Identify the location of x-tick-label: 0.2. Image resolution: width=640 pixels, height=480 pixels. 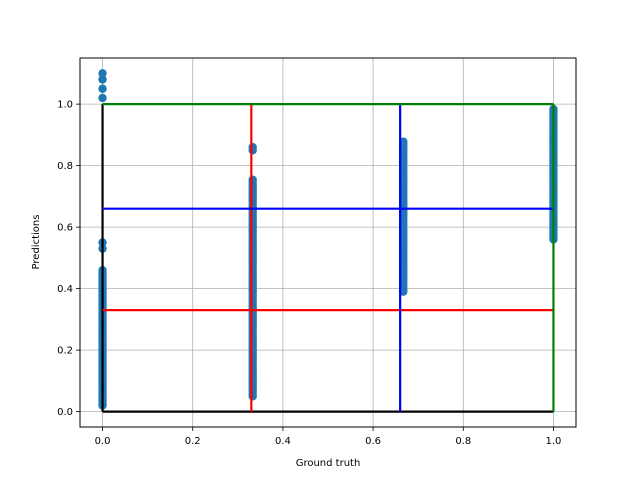
(193, 441).